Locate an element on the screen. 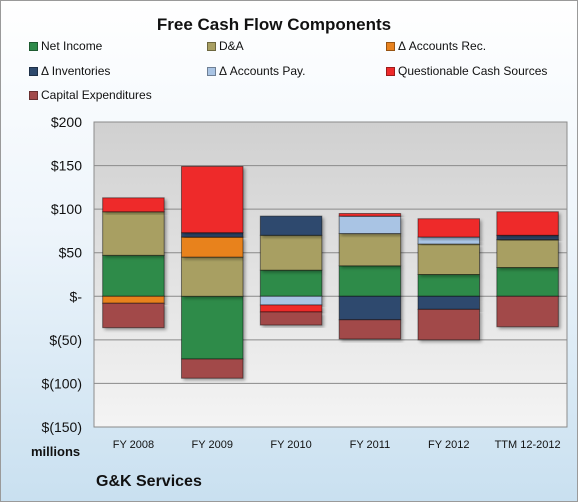 The image size is (578, 502). legend-item: Net Income is located at coordinates (65, 46).